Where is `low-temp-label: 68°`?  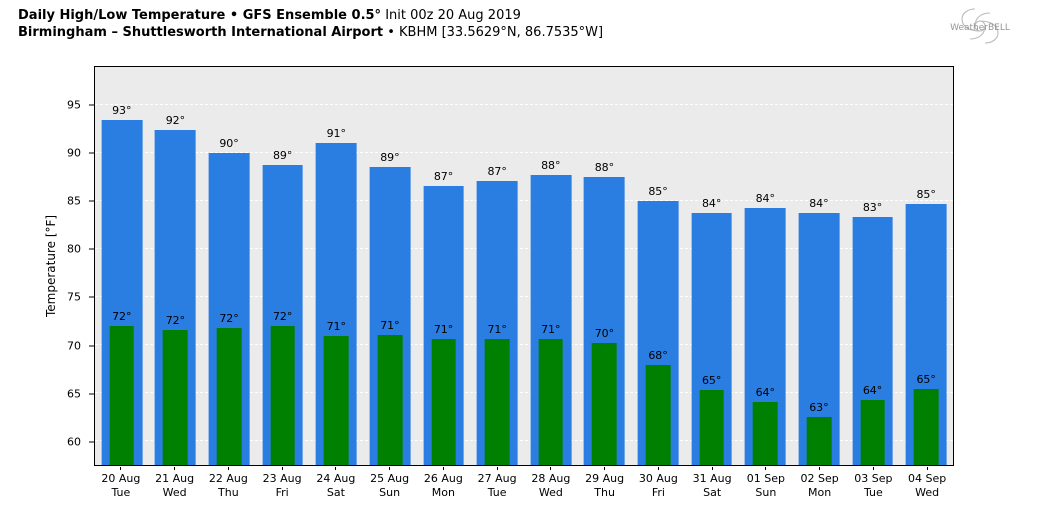 low-temp-label: 68° is located at coordinates (658, 356).